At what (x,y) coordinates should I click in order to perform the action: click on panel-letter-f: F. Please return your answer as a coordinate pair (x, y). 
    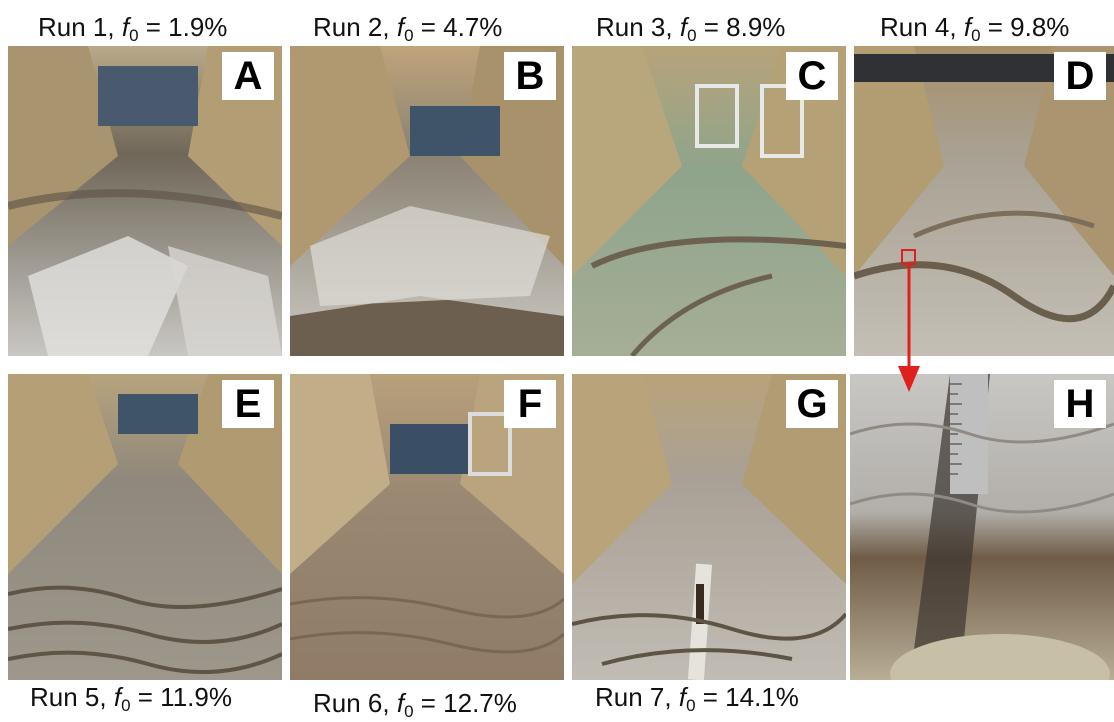
    Looking at the image, I should click on (530, 404).